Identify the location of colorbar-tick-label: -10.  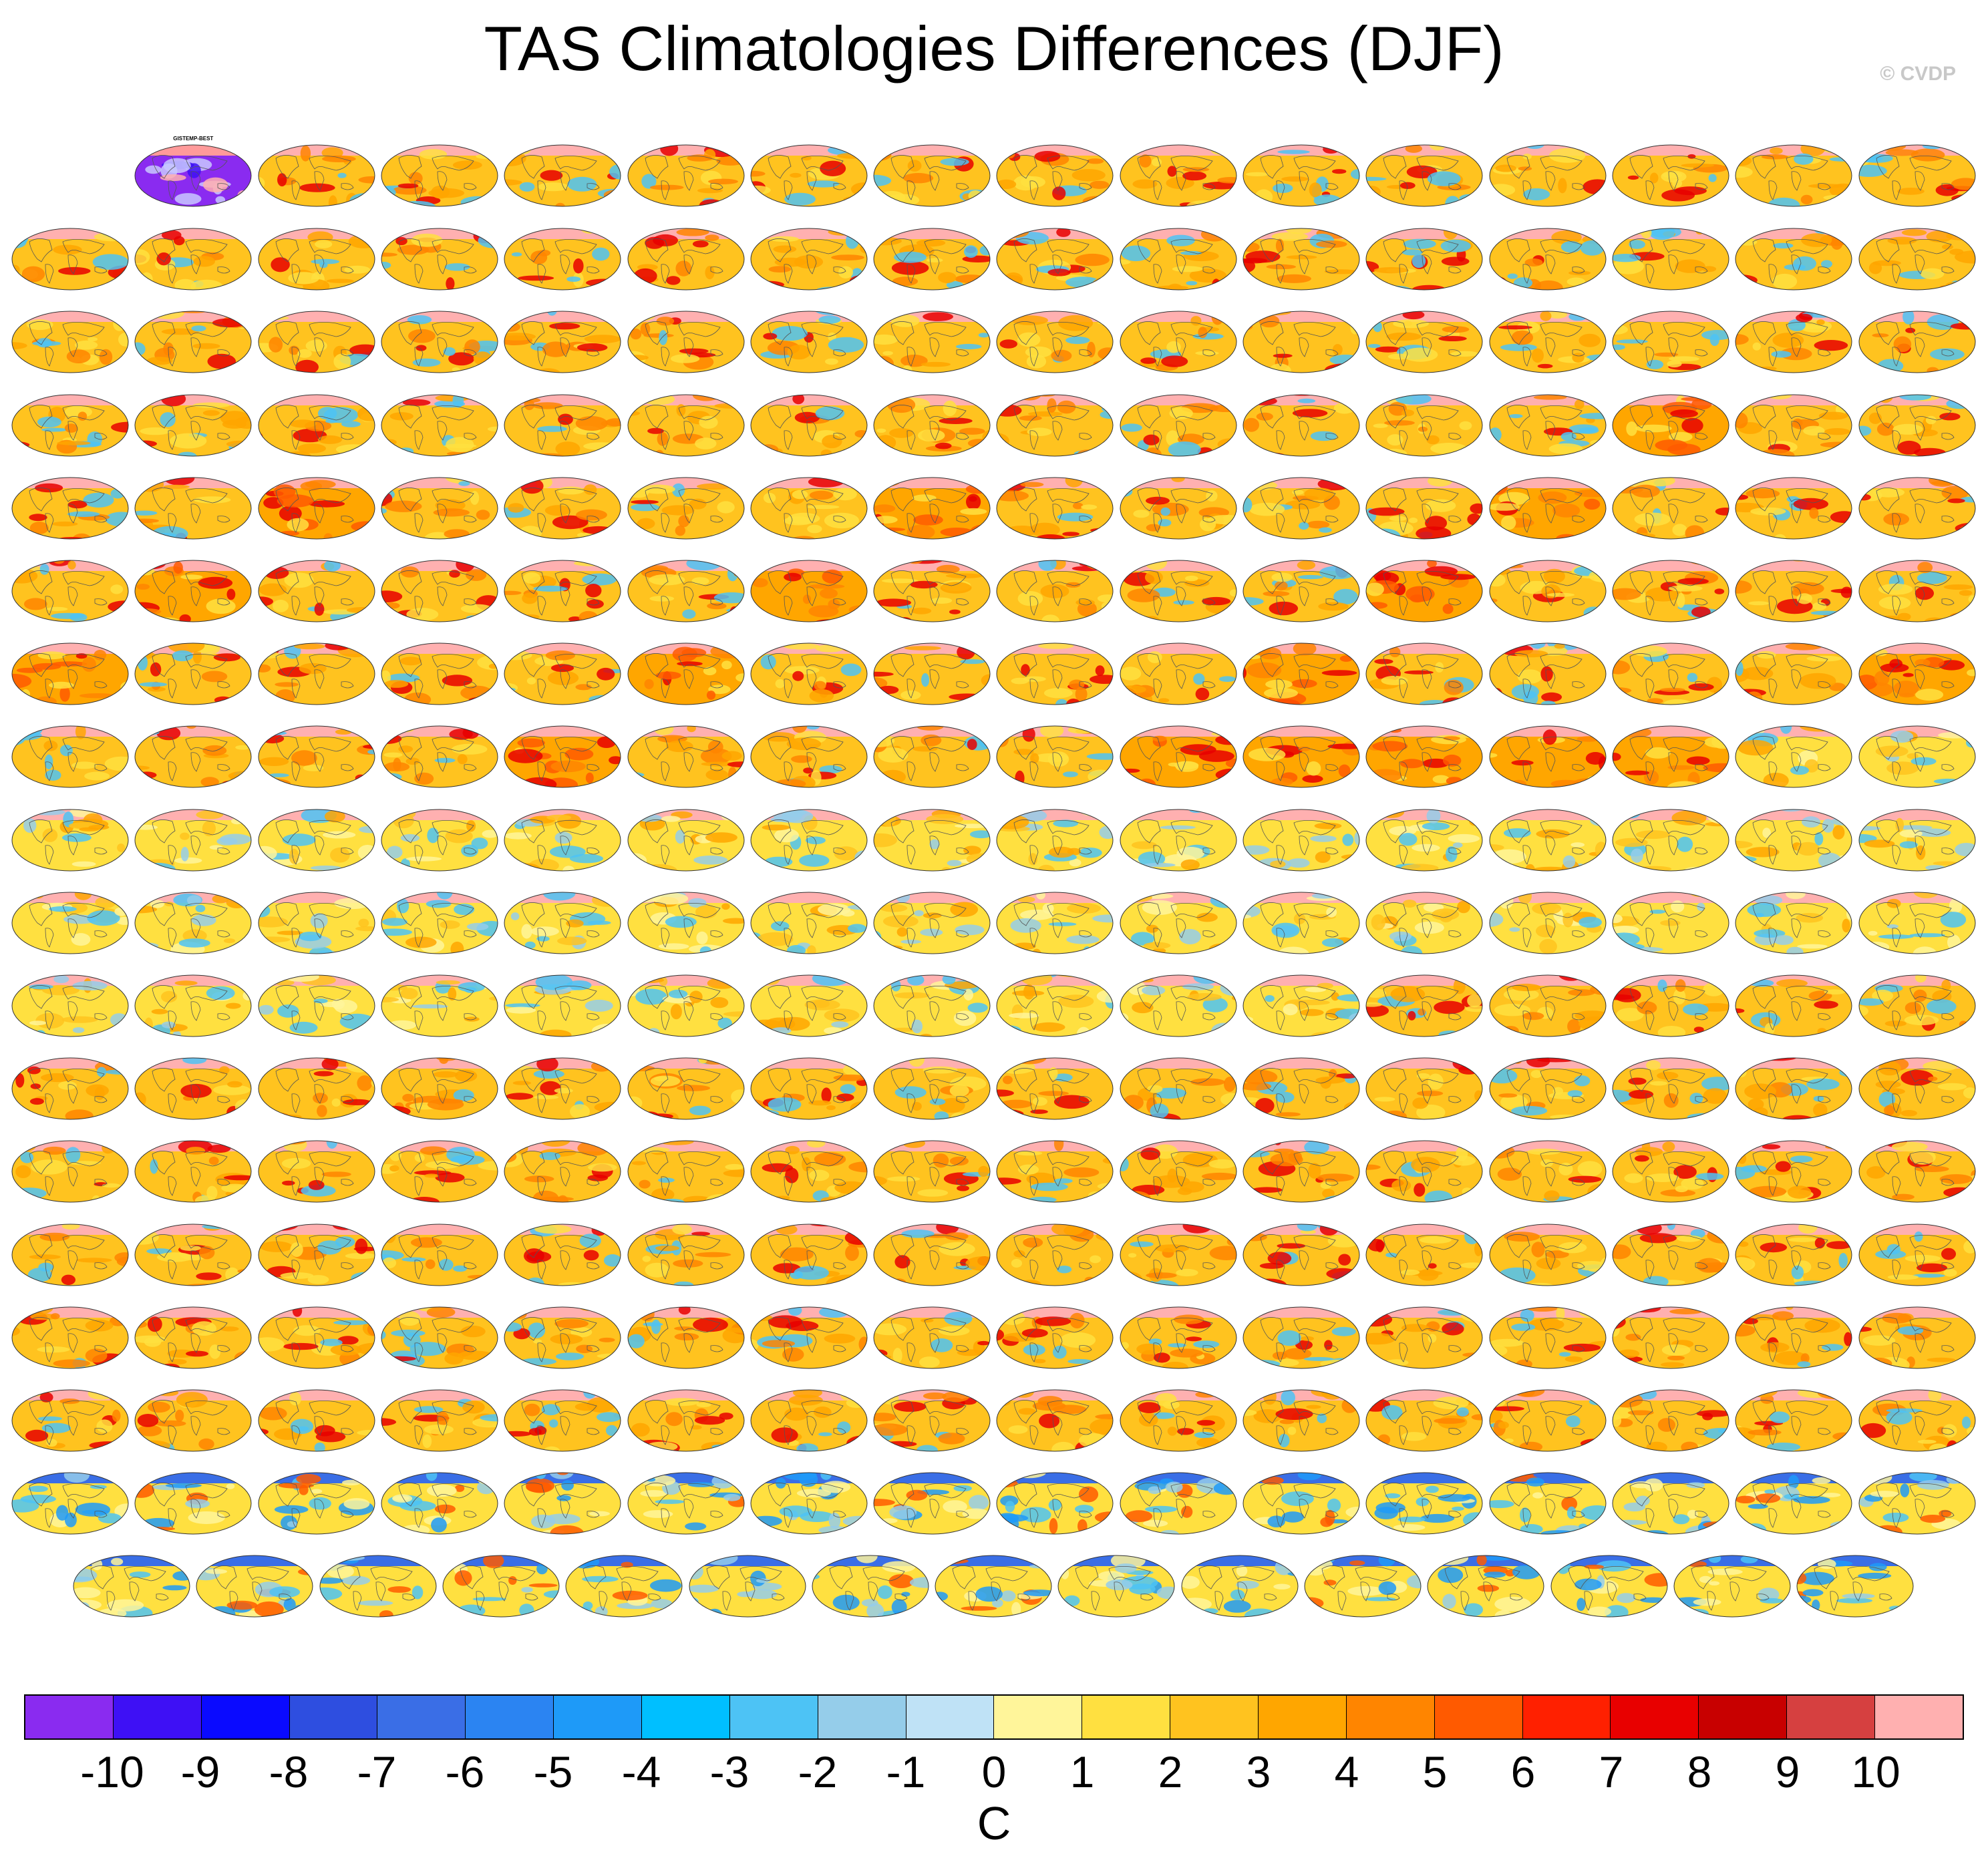
(112, 1772).